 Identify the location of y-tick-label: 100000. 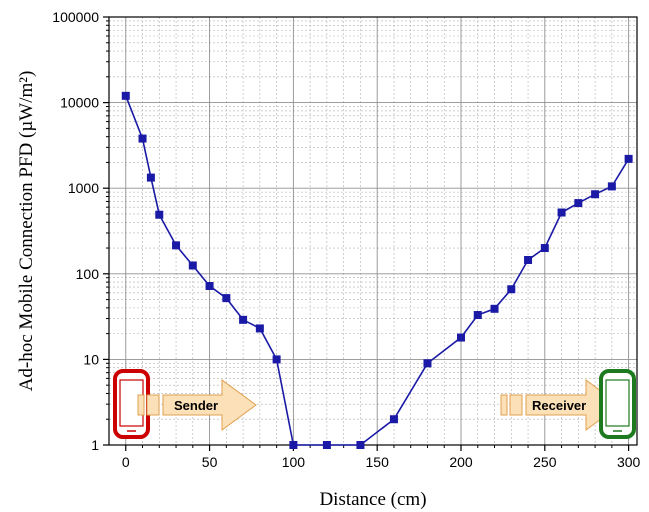
(75, 17).